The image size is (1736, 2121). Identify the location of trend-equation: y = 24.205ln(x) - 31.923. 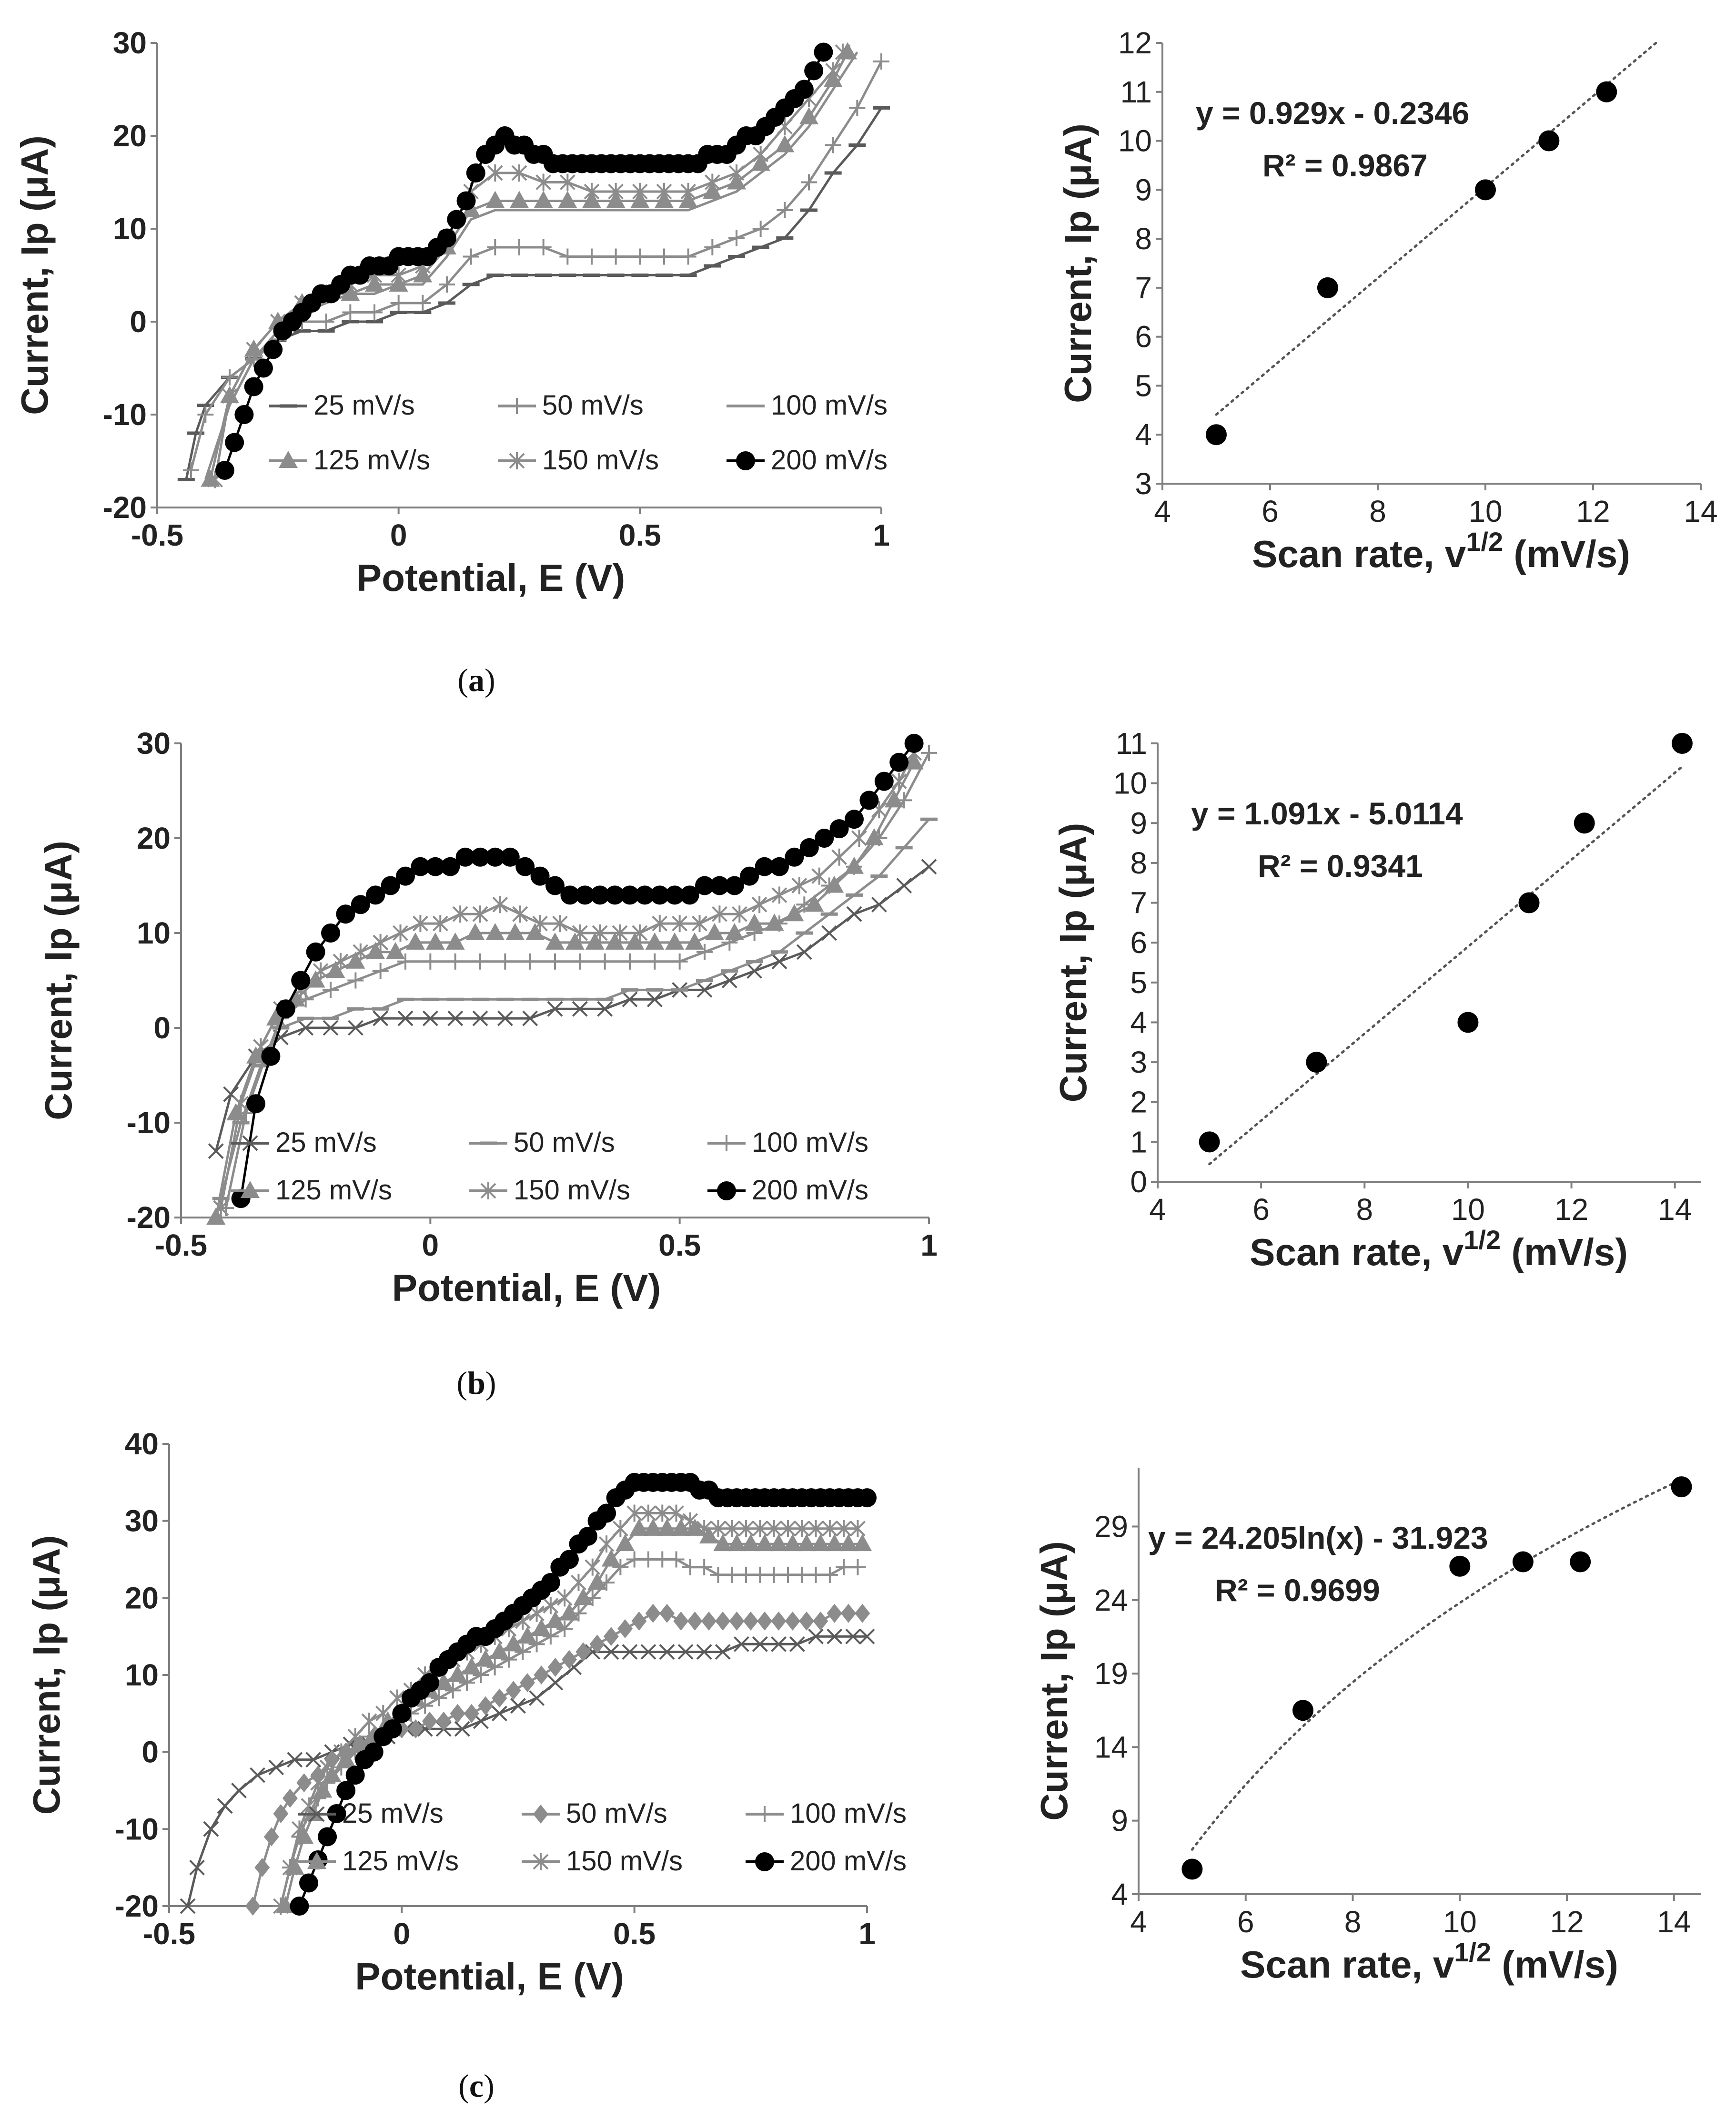
(1318, 1537).